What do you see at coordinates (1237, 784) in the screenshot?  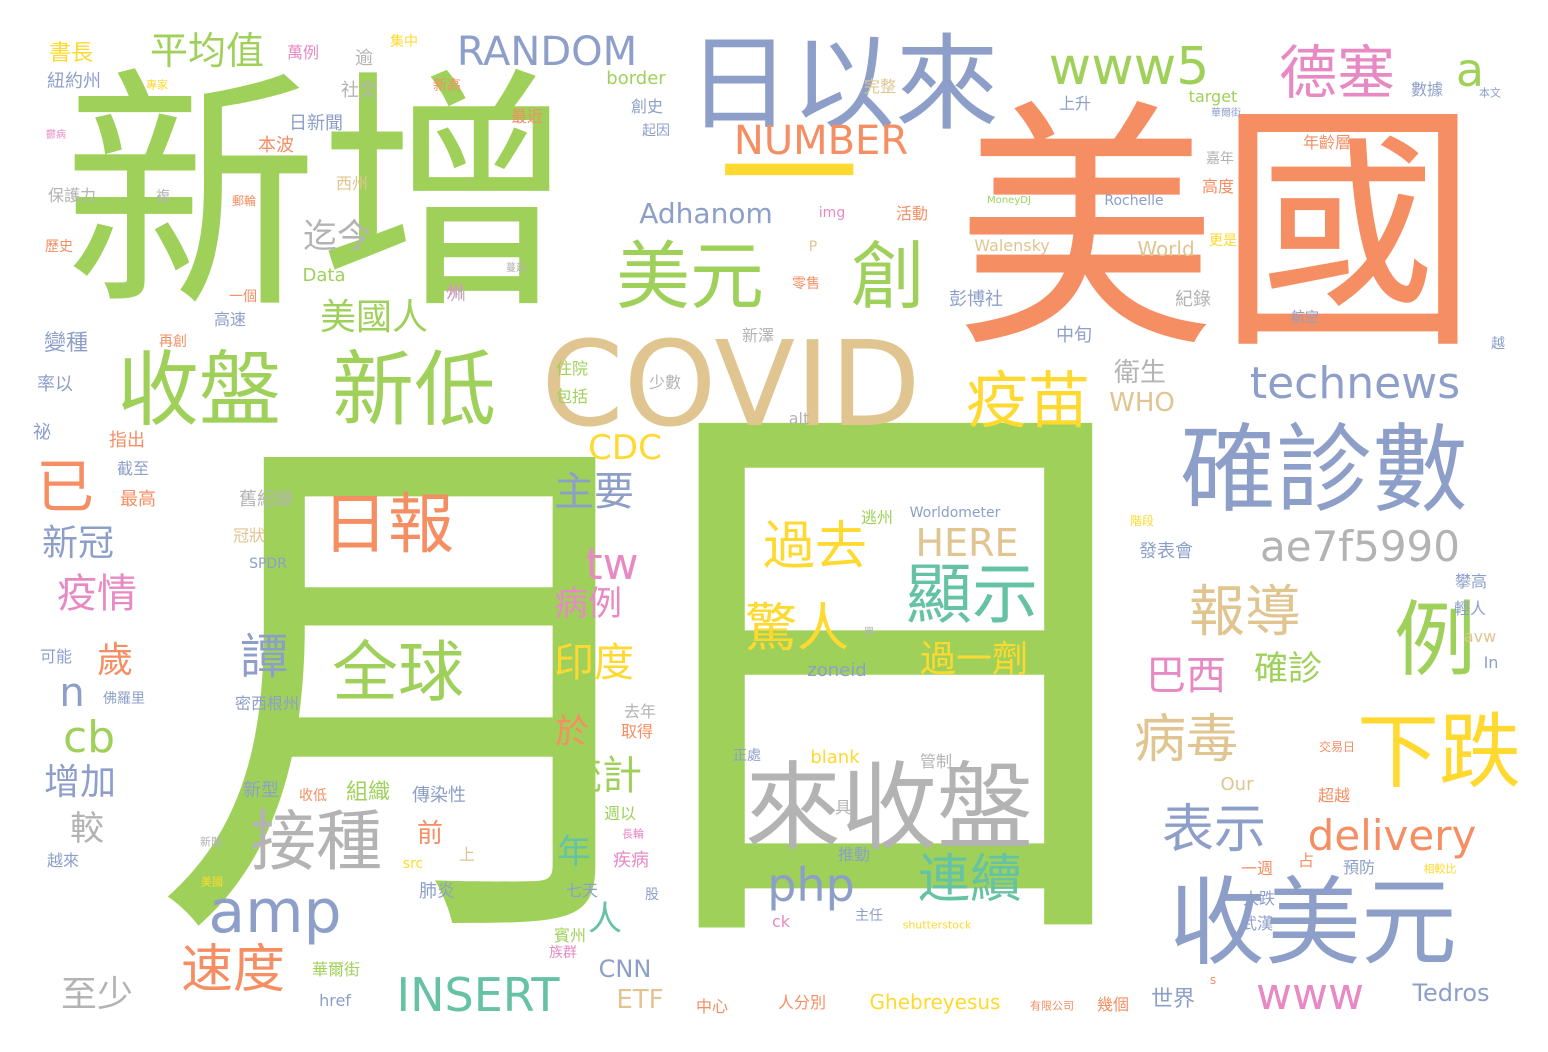 I see `cloud-word: Our` at bounding box center [1237, 784].